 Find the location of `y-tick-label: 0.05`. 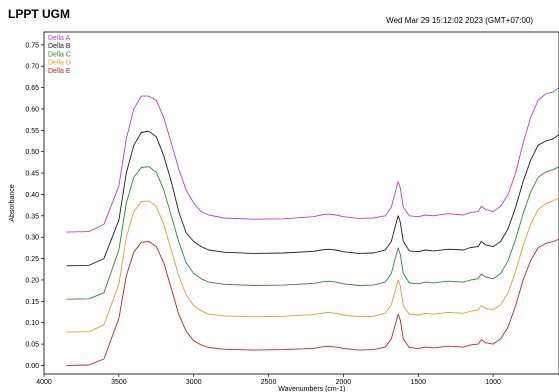

y-tick-label: 0.05 is located at coordinates (32, 345).